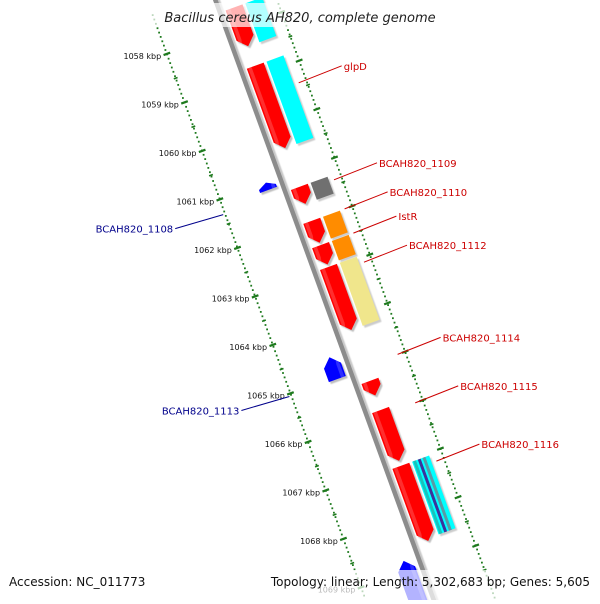  I want to click on feature-bar-cyan, so click(290, 99).